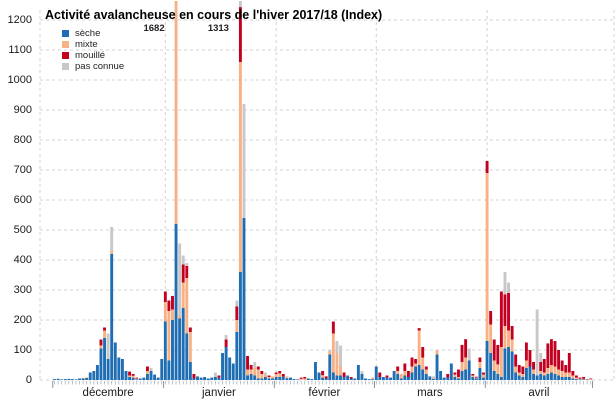 The height and width of the screenshot is (400, 616). What do you see at coordinates (22, 169) in the screenshot?
I see `y-tick-label: 700` at bounding box center [22, 169].